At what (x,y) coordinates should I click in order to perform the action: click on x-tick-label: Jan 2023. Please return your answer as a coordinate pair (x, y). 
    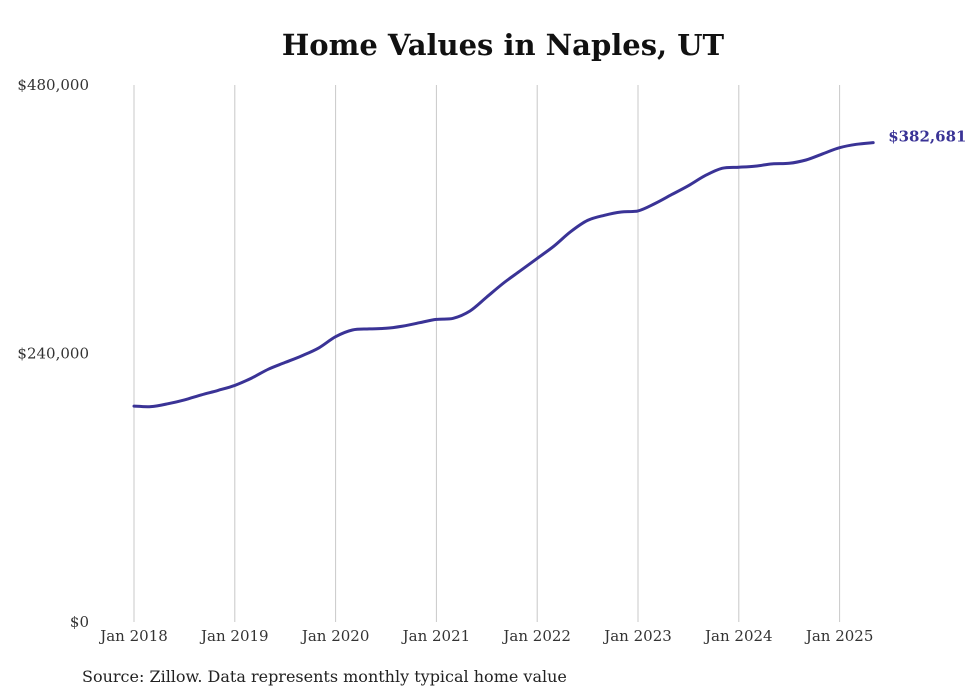
    Looking at the image, I should click on (637, 636).